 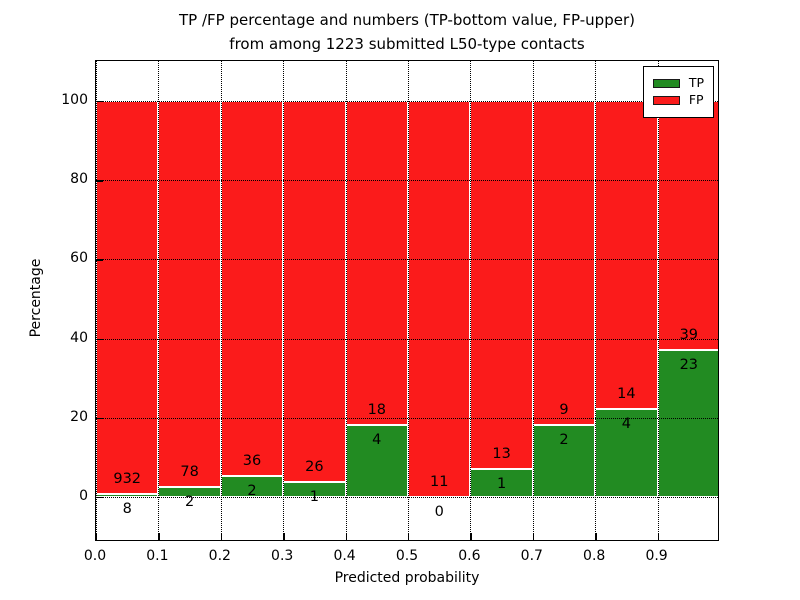 What do you see at coordinates (344, 556) in the screenshot?
I see `x-tick-label: 0.4` at bounding box center [344, 556].